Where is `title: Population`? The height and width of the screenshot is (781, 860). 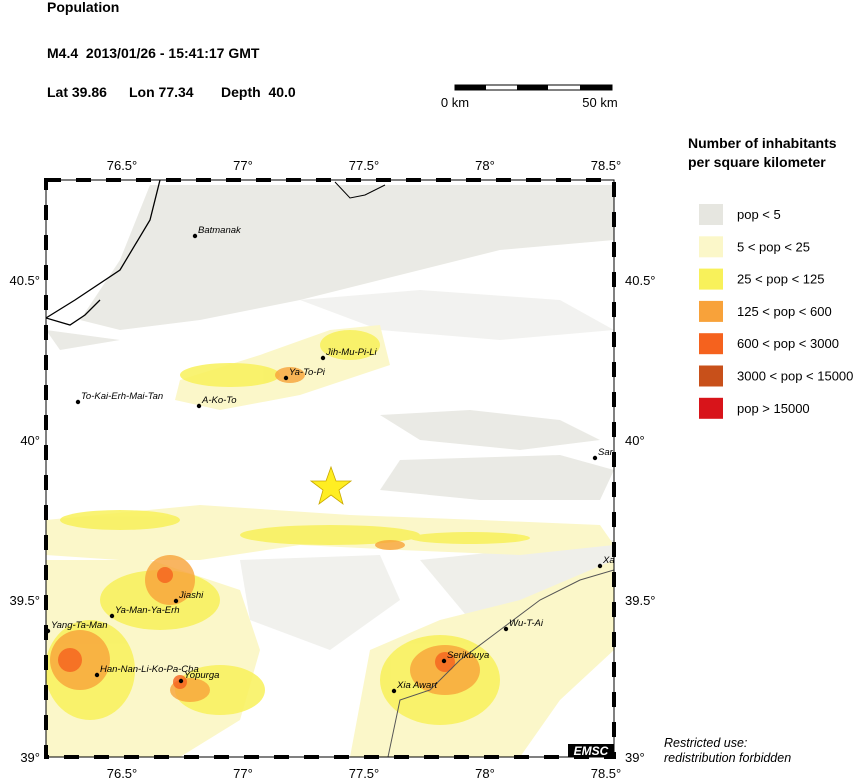 title: Population is located at coordinates (83, 7).